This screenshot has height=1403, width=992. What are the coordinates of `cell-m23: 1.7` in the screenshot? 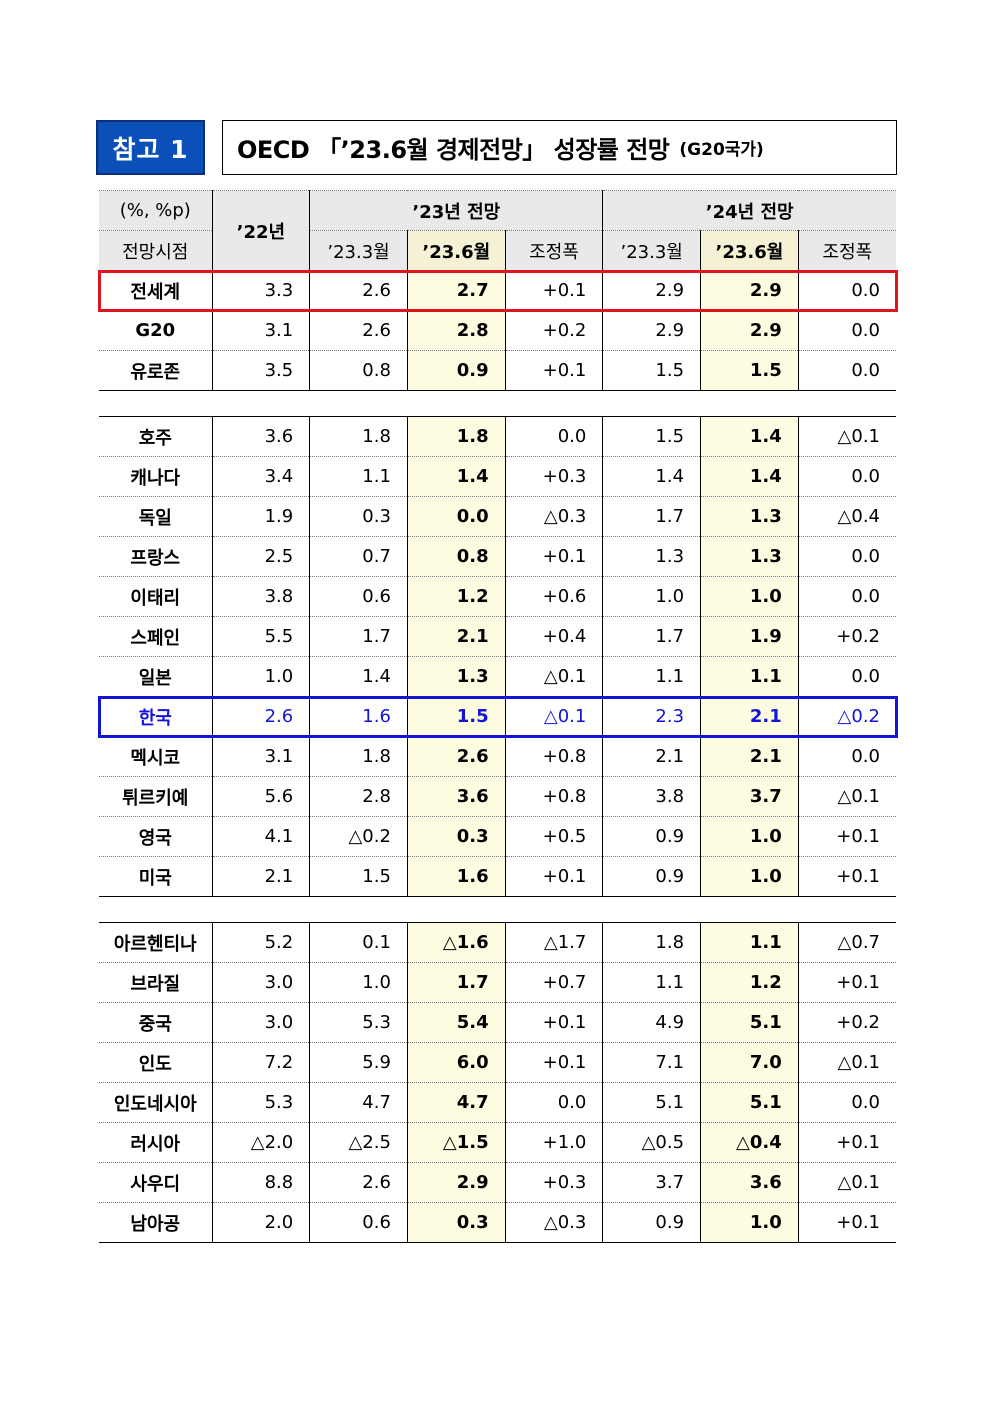 It's located at (358, 636).